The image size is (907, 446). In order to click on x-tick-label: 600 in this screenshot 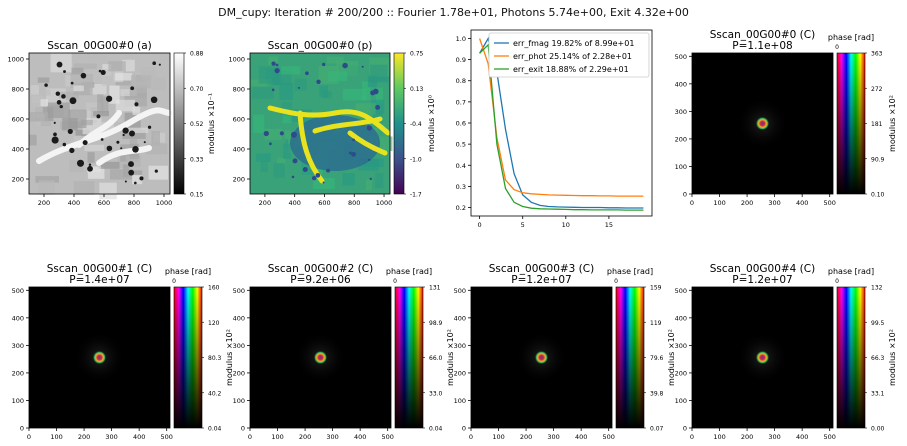, I will do `click(104, 203)`.